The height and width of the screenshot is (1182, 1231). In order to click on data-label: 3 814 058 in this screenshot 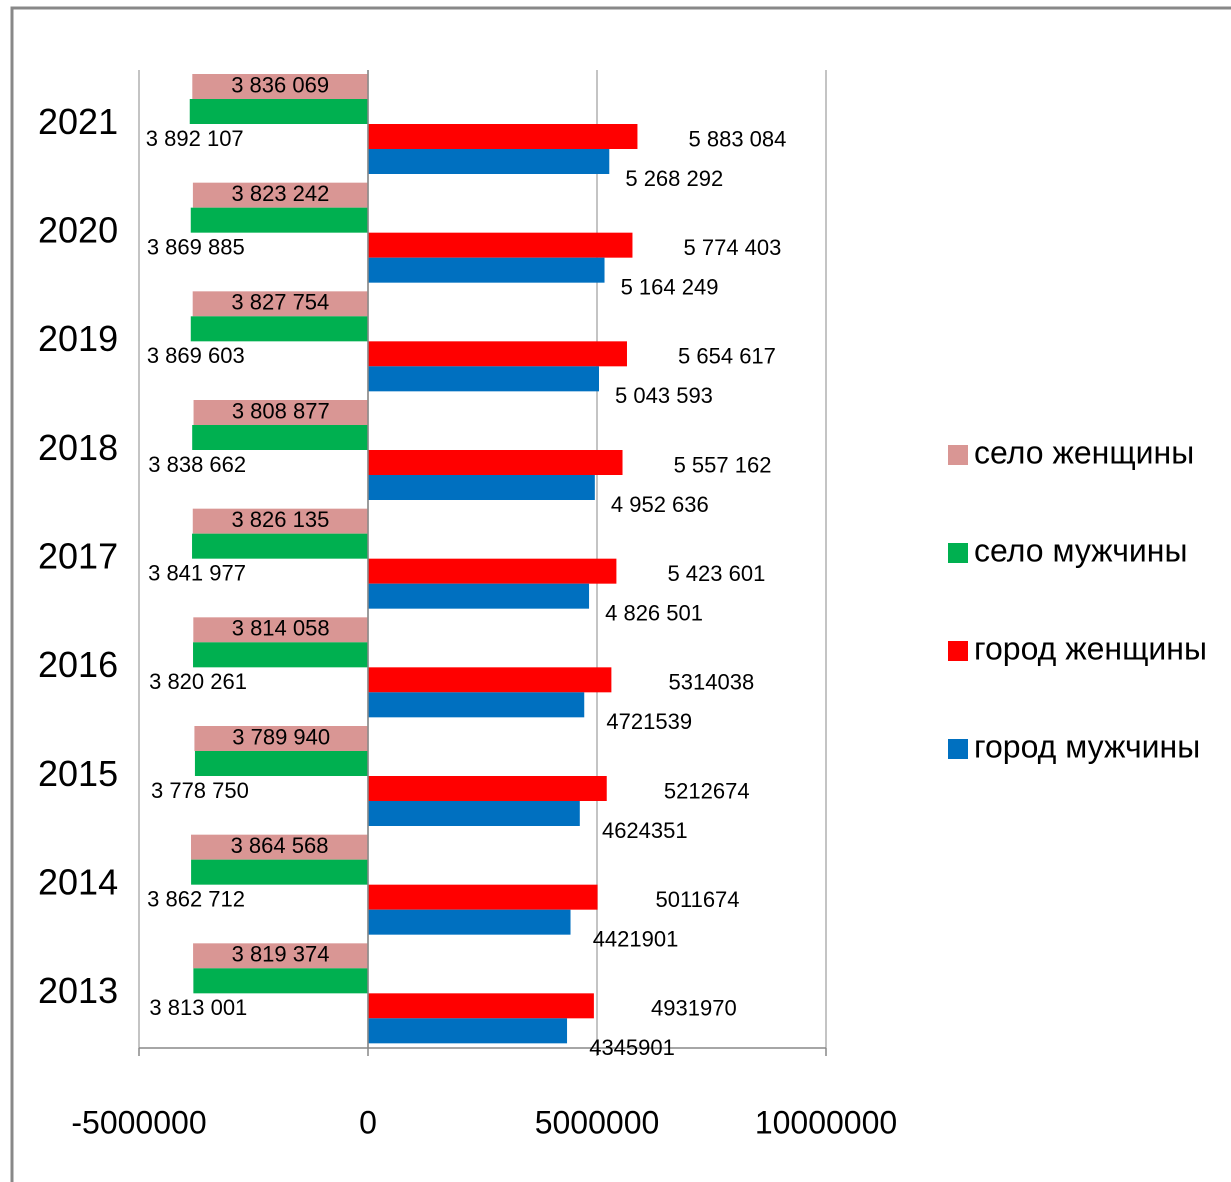, I will do `click(281, 628)`.